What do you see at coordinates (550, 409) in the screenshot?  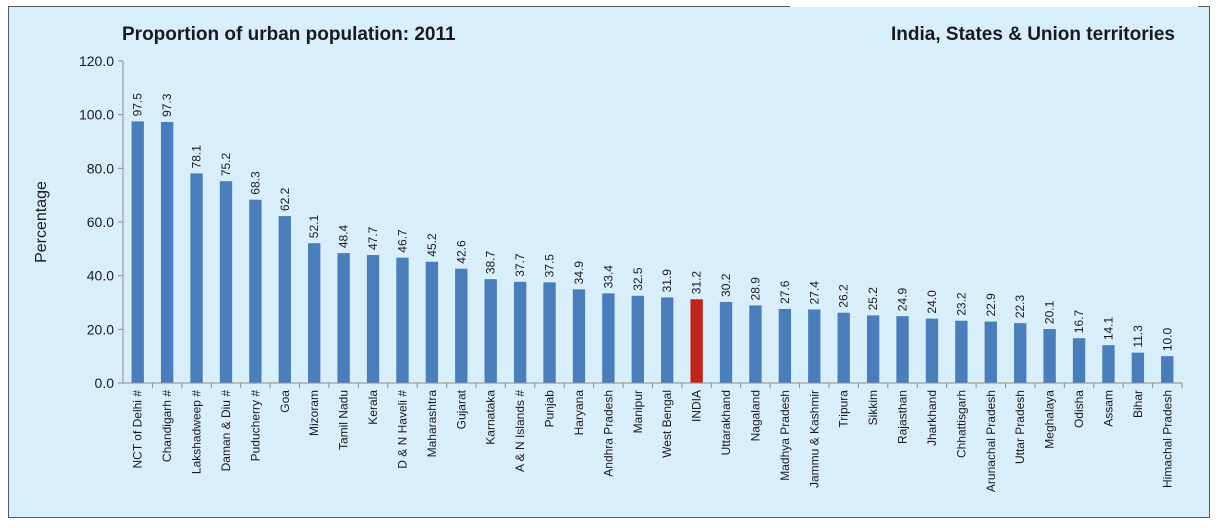 I see `x-tick-label: Punjab` at bounding box center [550, 409].